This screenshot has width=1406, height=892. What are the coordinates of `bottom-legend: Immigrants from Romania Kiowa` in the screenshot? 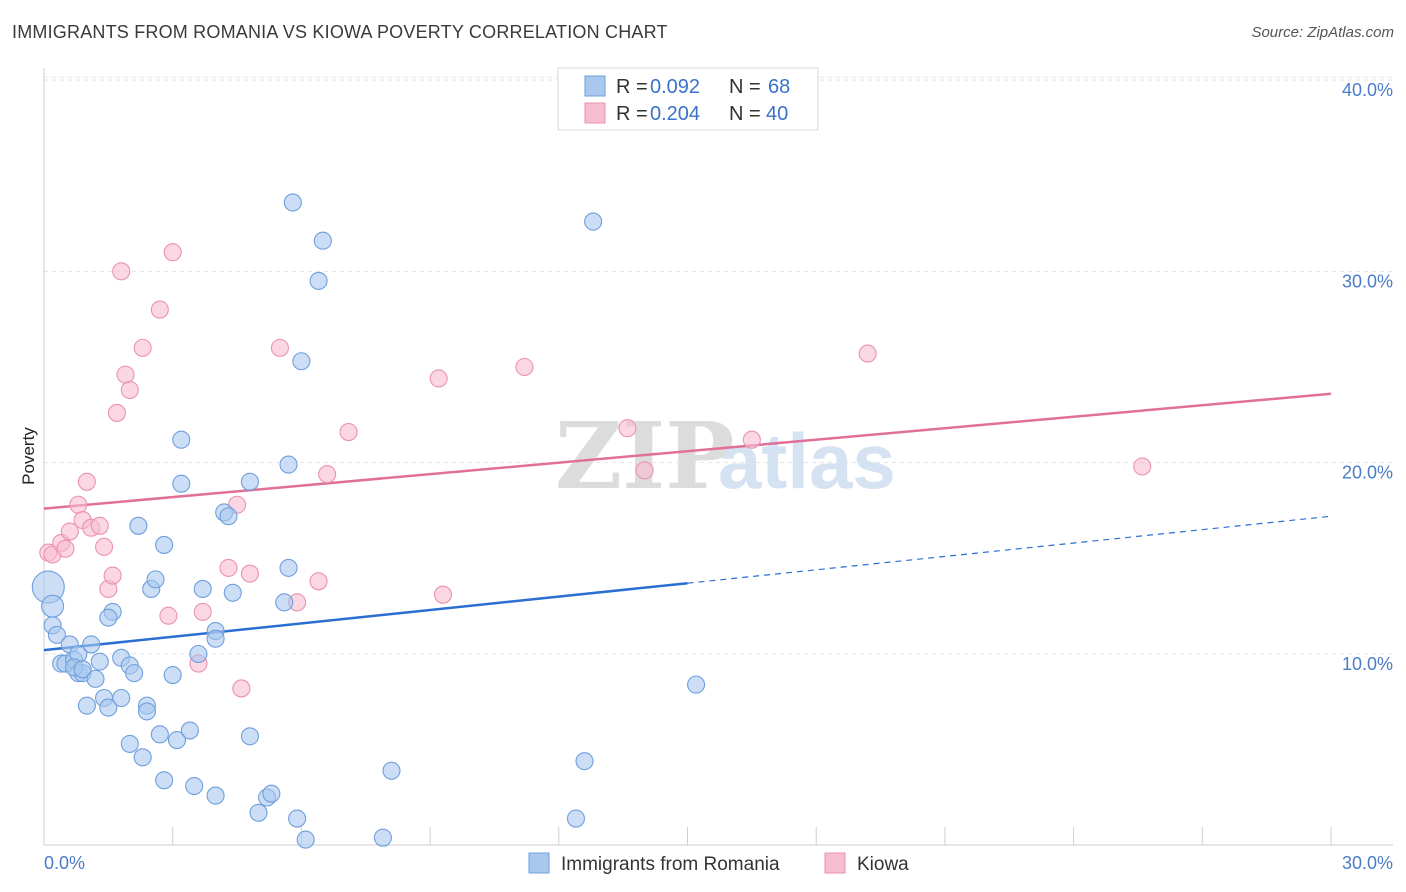 It's located at (718, 863).